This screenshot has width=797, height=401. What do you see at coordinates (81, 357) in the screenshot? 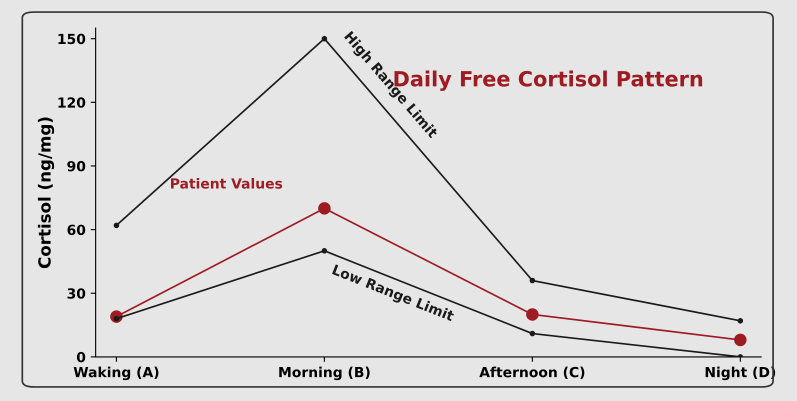
I see `y-tick-label: 0` at bounding box center [81, 357].